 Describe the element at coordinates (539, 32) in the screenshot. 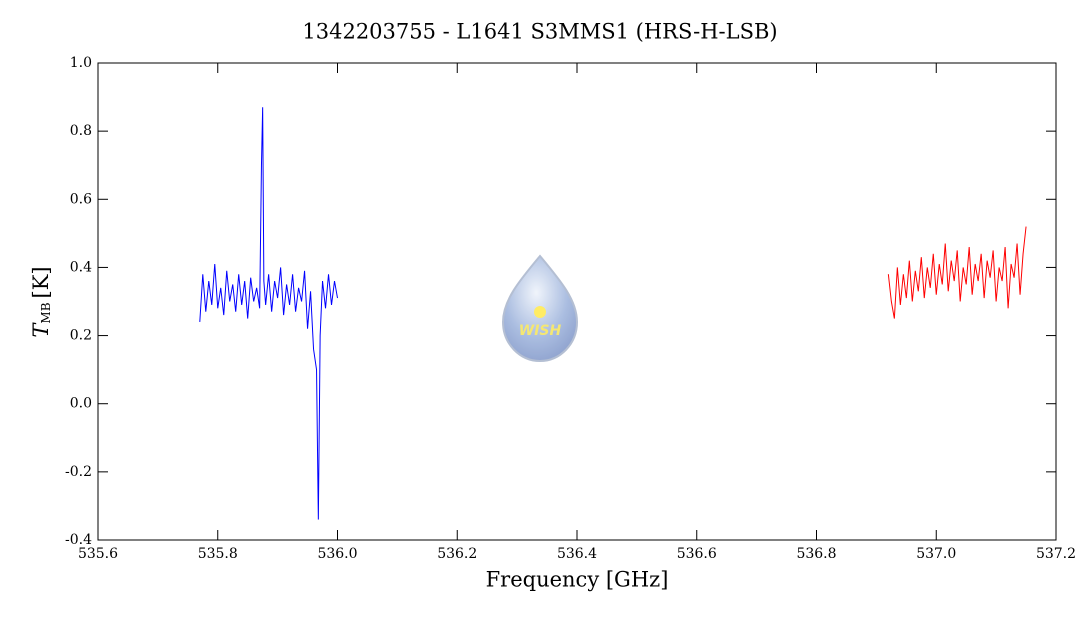

I see `chart-title: 1342203755 - L1641 S3MMS1 (HRS-H-LSB)` at that location.